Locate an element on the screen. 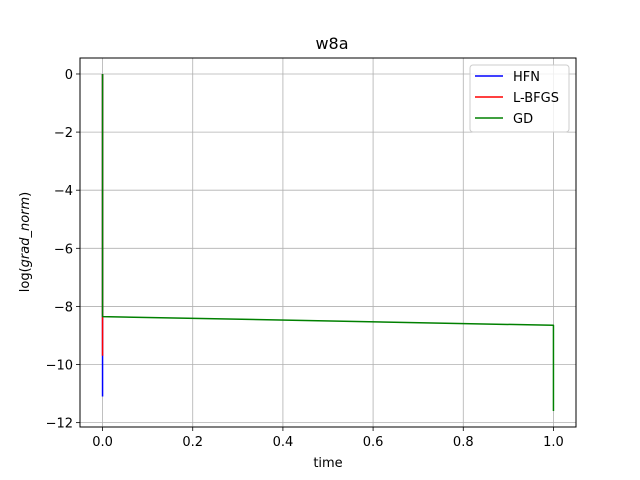 This screenshot has height=480, width=640. y-tick-label: −12 is located at coordinates (59, 424).